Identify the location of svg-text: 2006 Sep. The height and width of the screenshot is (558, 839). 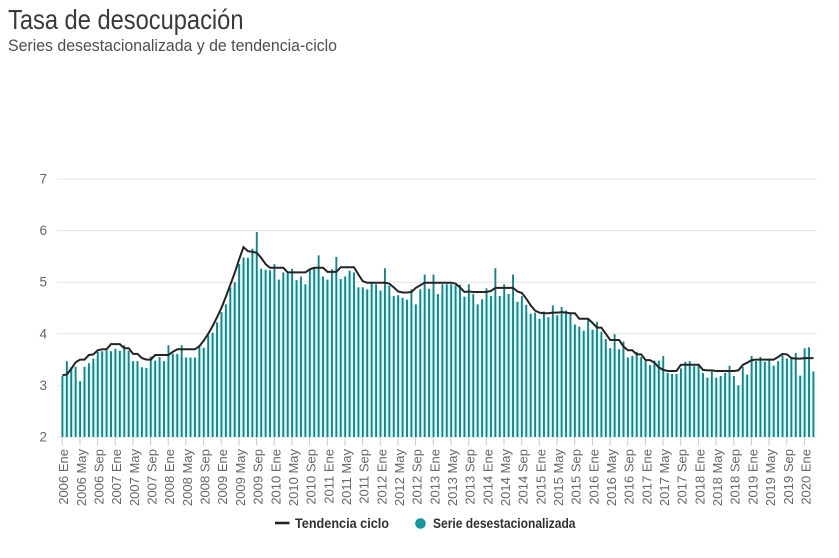
(99, 477).